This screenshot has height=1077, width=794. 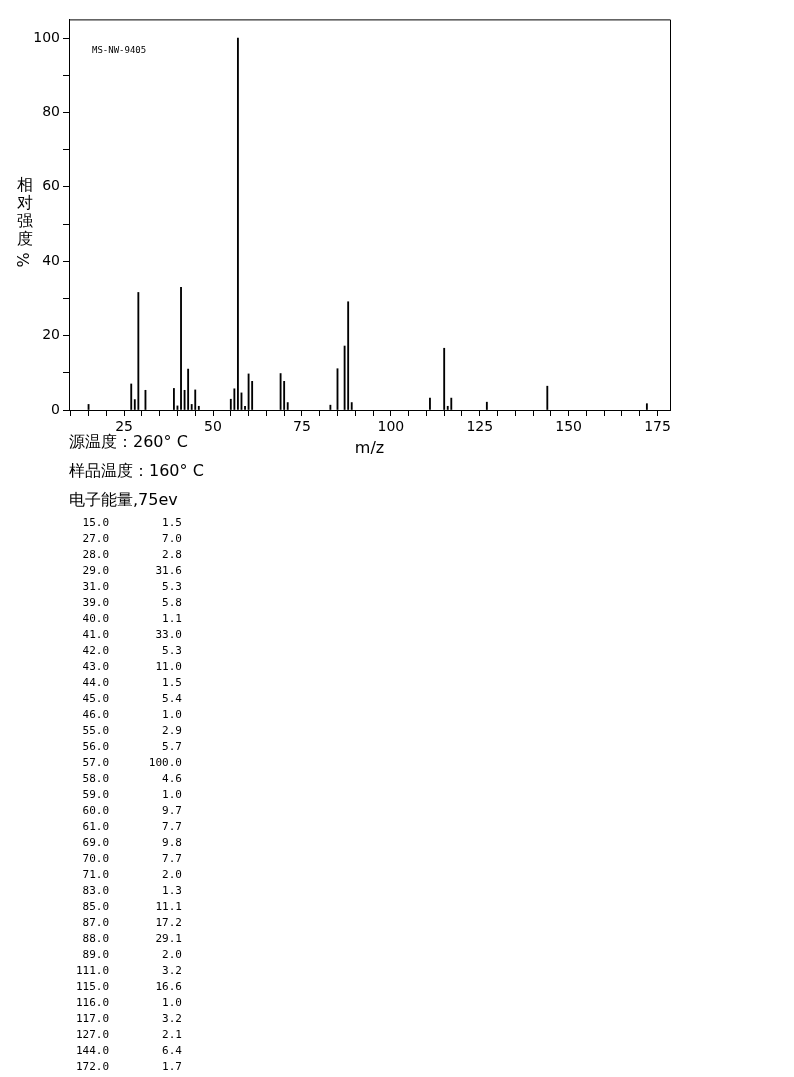 What do you see at coordinates (131, 715) in the screenshot?
I see `text: 46.0 1.0` at bounding box center [131, 715].